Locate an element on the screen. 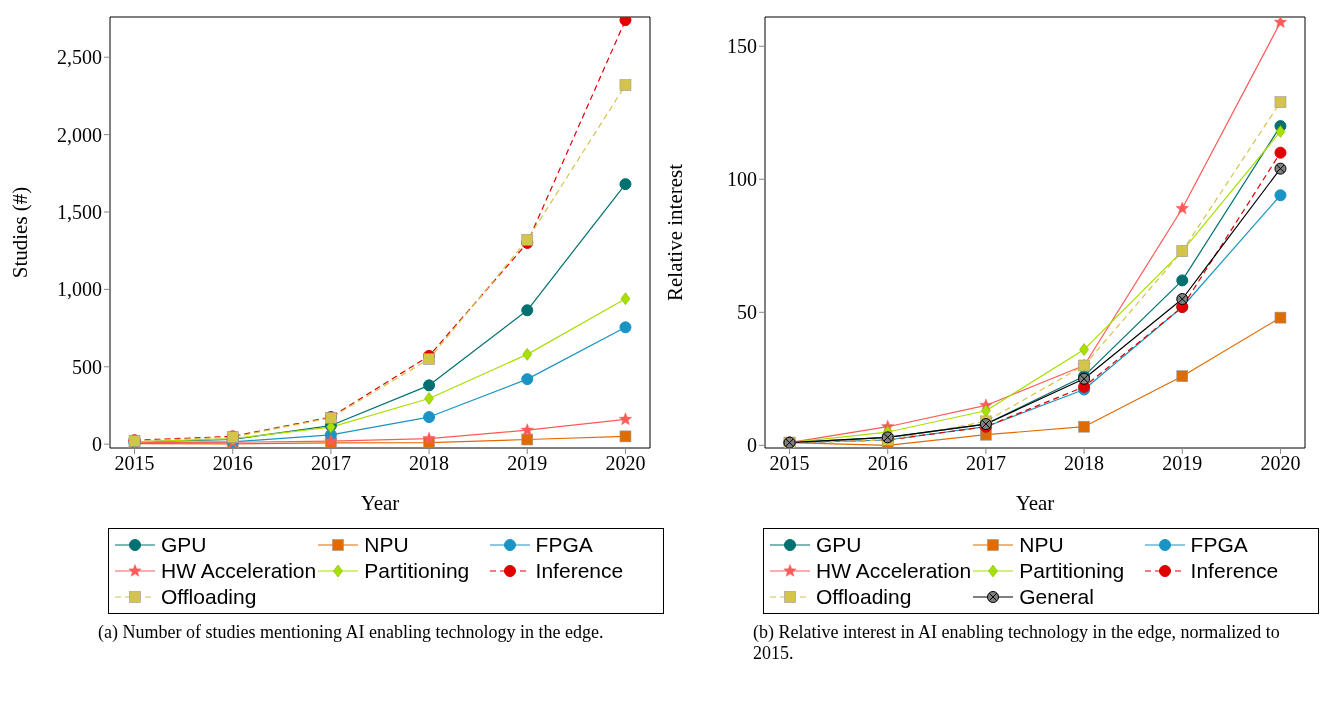  y-axis-title: Relative interest is located at coordinates (675, 232).